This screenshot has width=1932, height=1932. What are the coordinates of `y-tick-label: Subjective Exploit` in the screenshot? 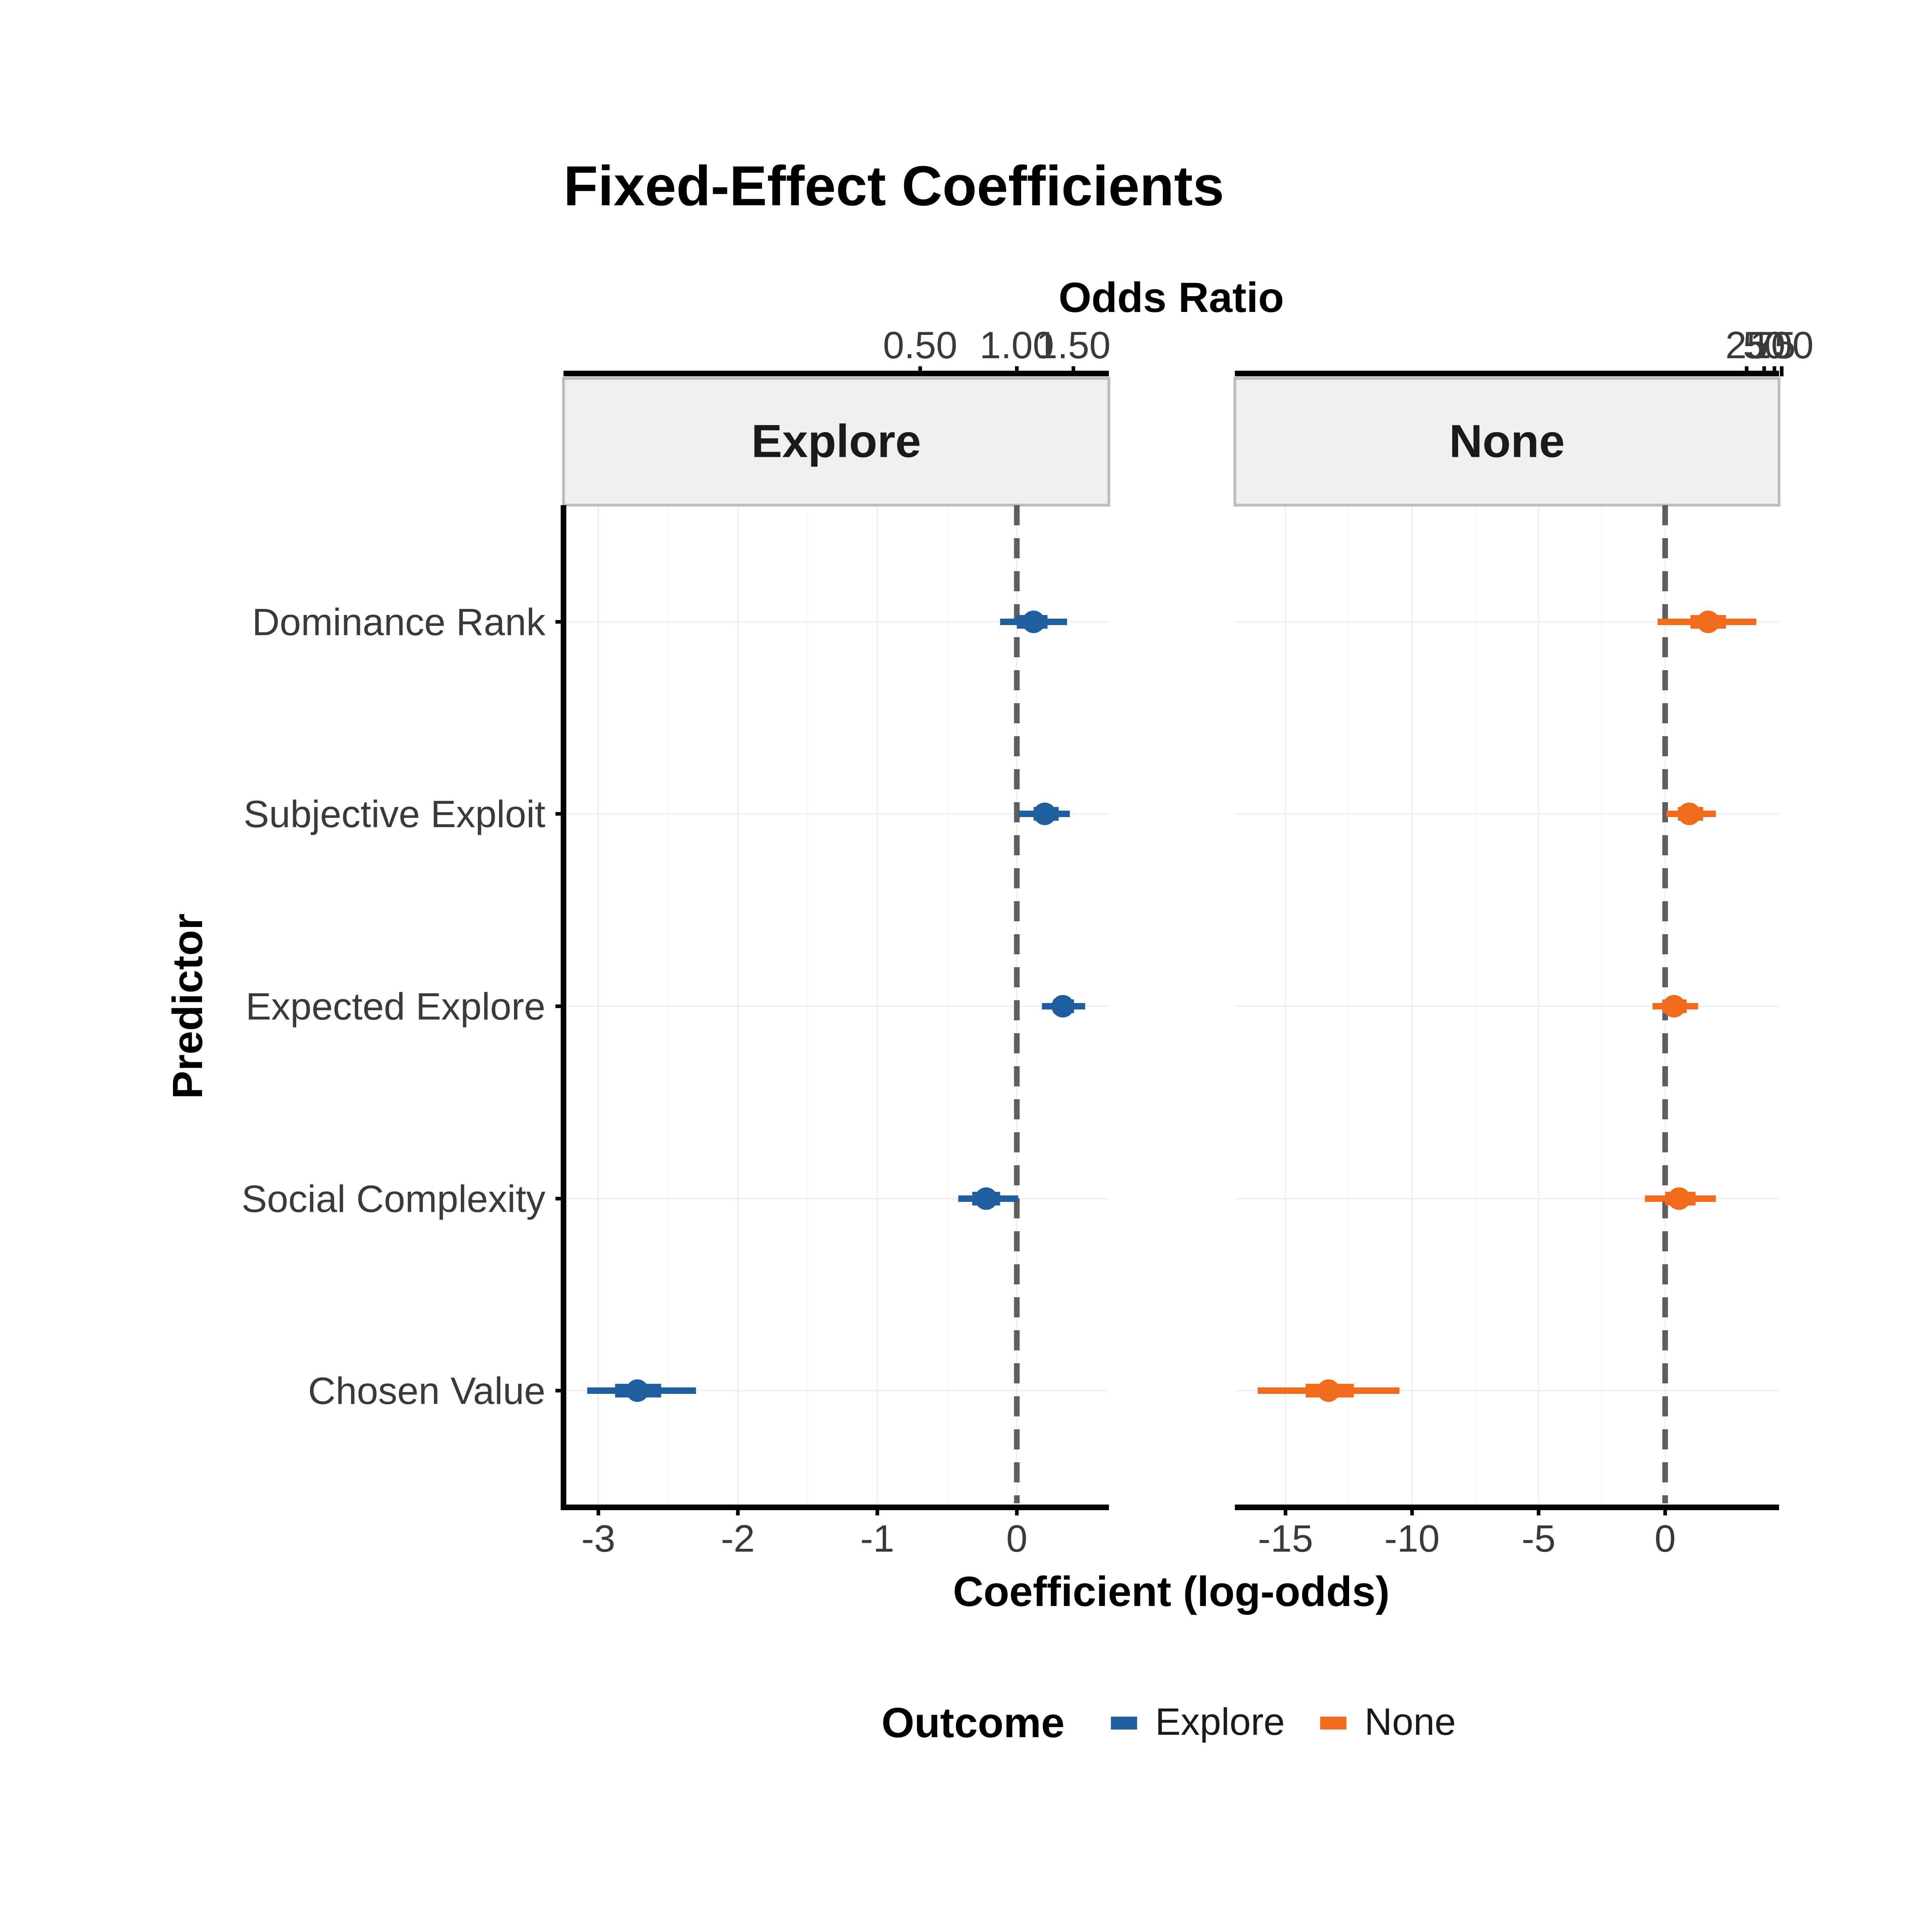 It's located at (394, 814).